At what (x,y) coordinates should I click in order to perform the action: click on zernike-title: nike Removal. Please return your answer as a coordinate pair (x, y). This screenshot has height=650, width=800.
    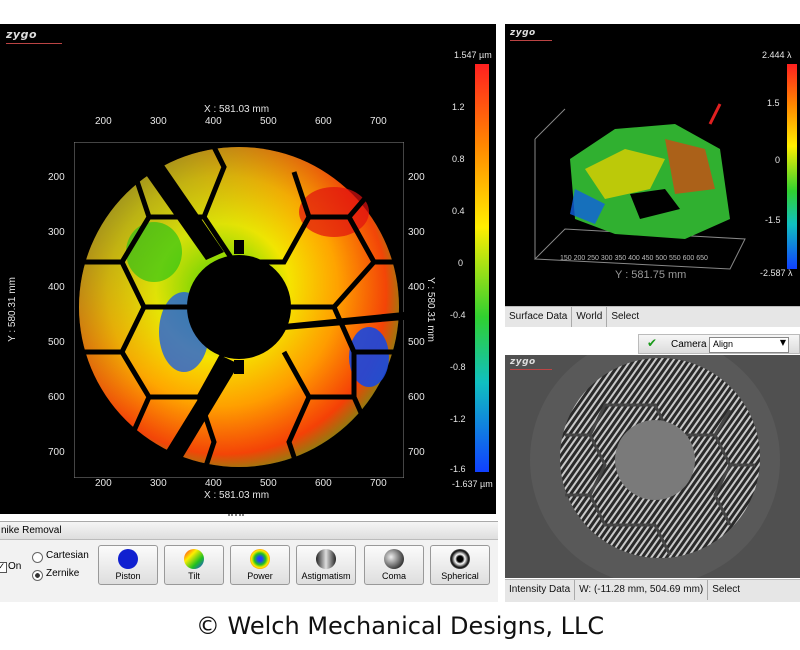
    Looking at the image, I should click on (31, 530).